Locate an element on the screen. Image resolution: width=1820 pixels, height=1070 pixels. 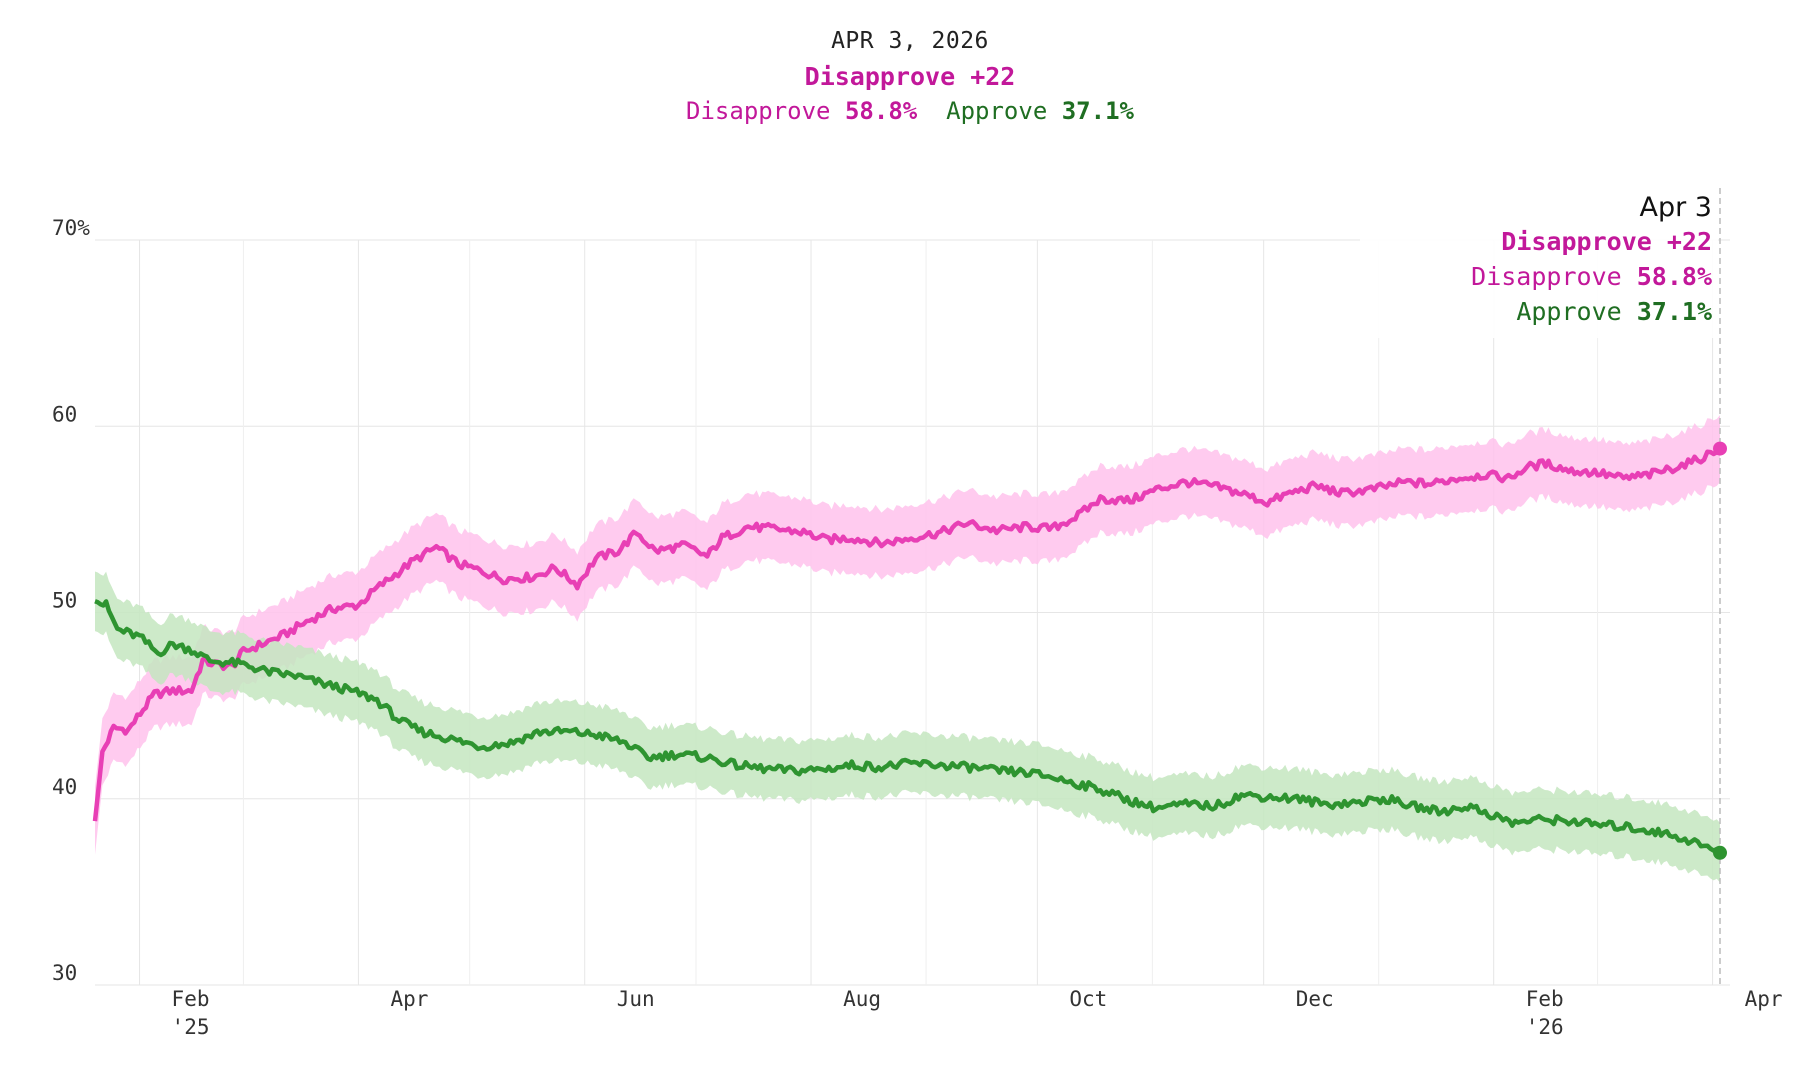
header-disapprove-label: Disapprove is located at coordinates (758, 111).